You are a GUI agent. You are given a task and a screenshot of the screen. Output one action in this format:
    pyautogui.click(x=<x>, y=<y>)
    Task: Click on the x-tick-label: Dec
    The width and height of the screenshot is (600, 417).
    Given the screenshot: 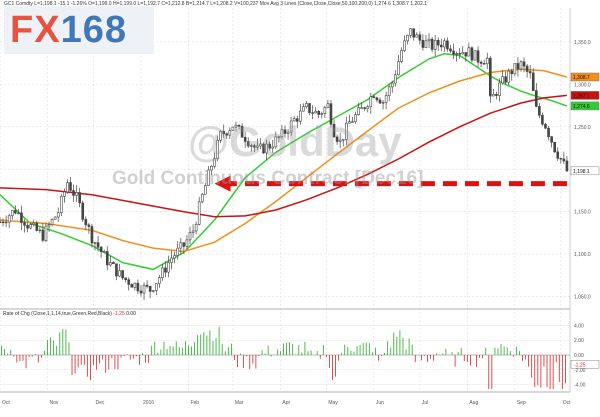 What is the action you would take?
    pyautogui.click(x=99, y=403)
    